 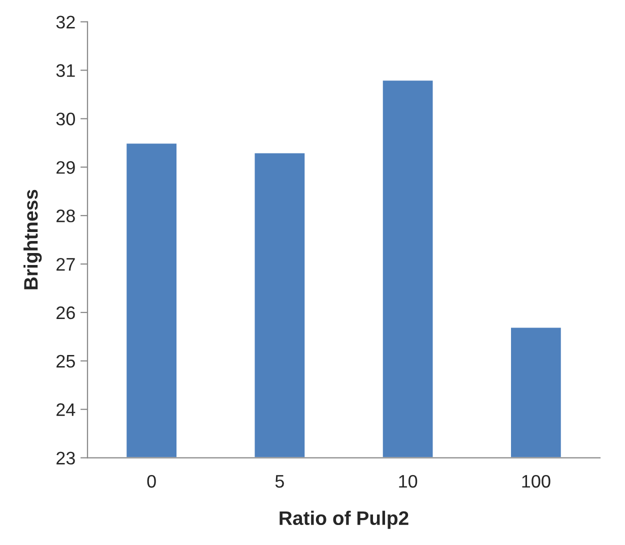 I want to click on x-tick-label: 100, so click(x=536, y=481).